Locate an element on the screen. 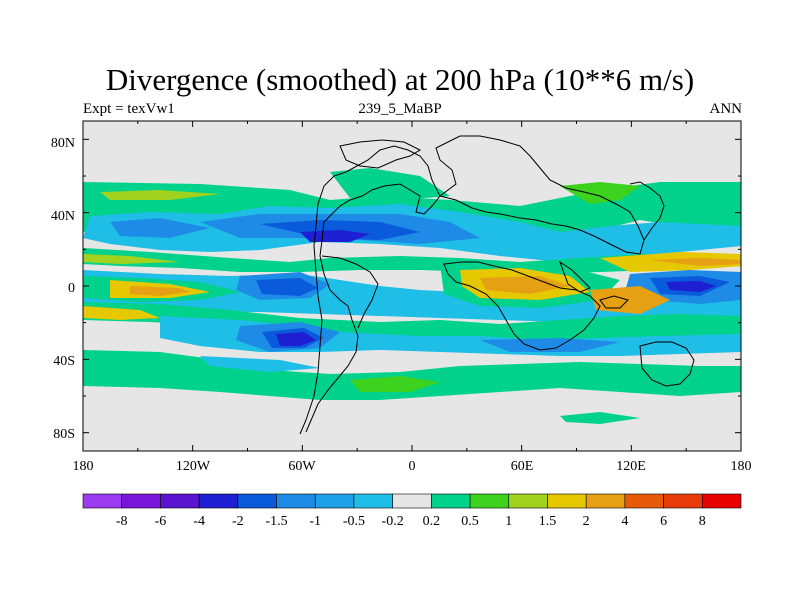 The image size is (800, 600). field-south-blue-core is located at coordinates (296, 339).